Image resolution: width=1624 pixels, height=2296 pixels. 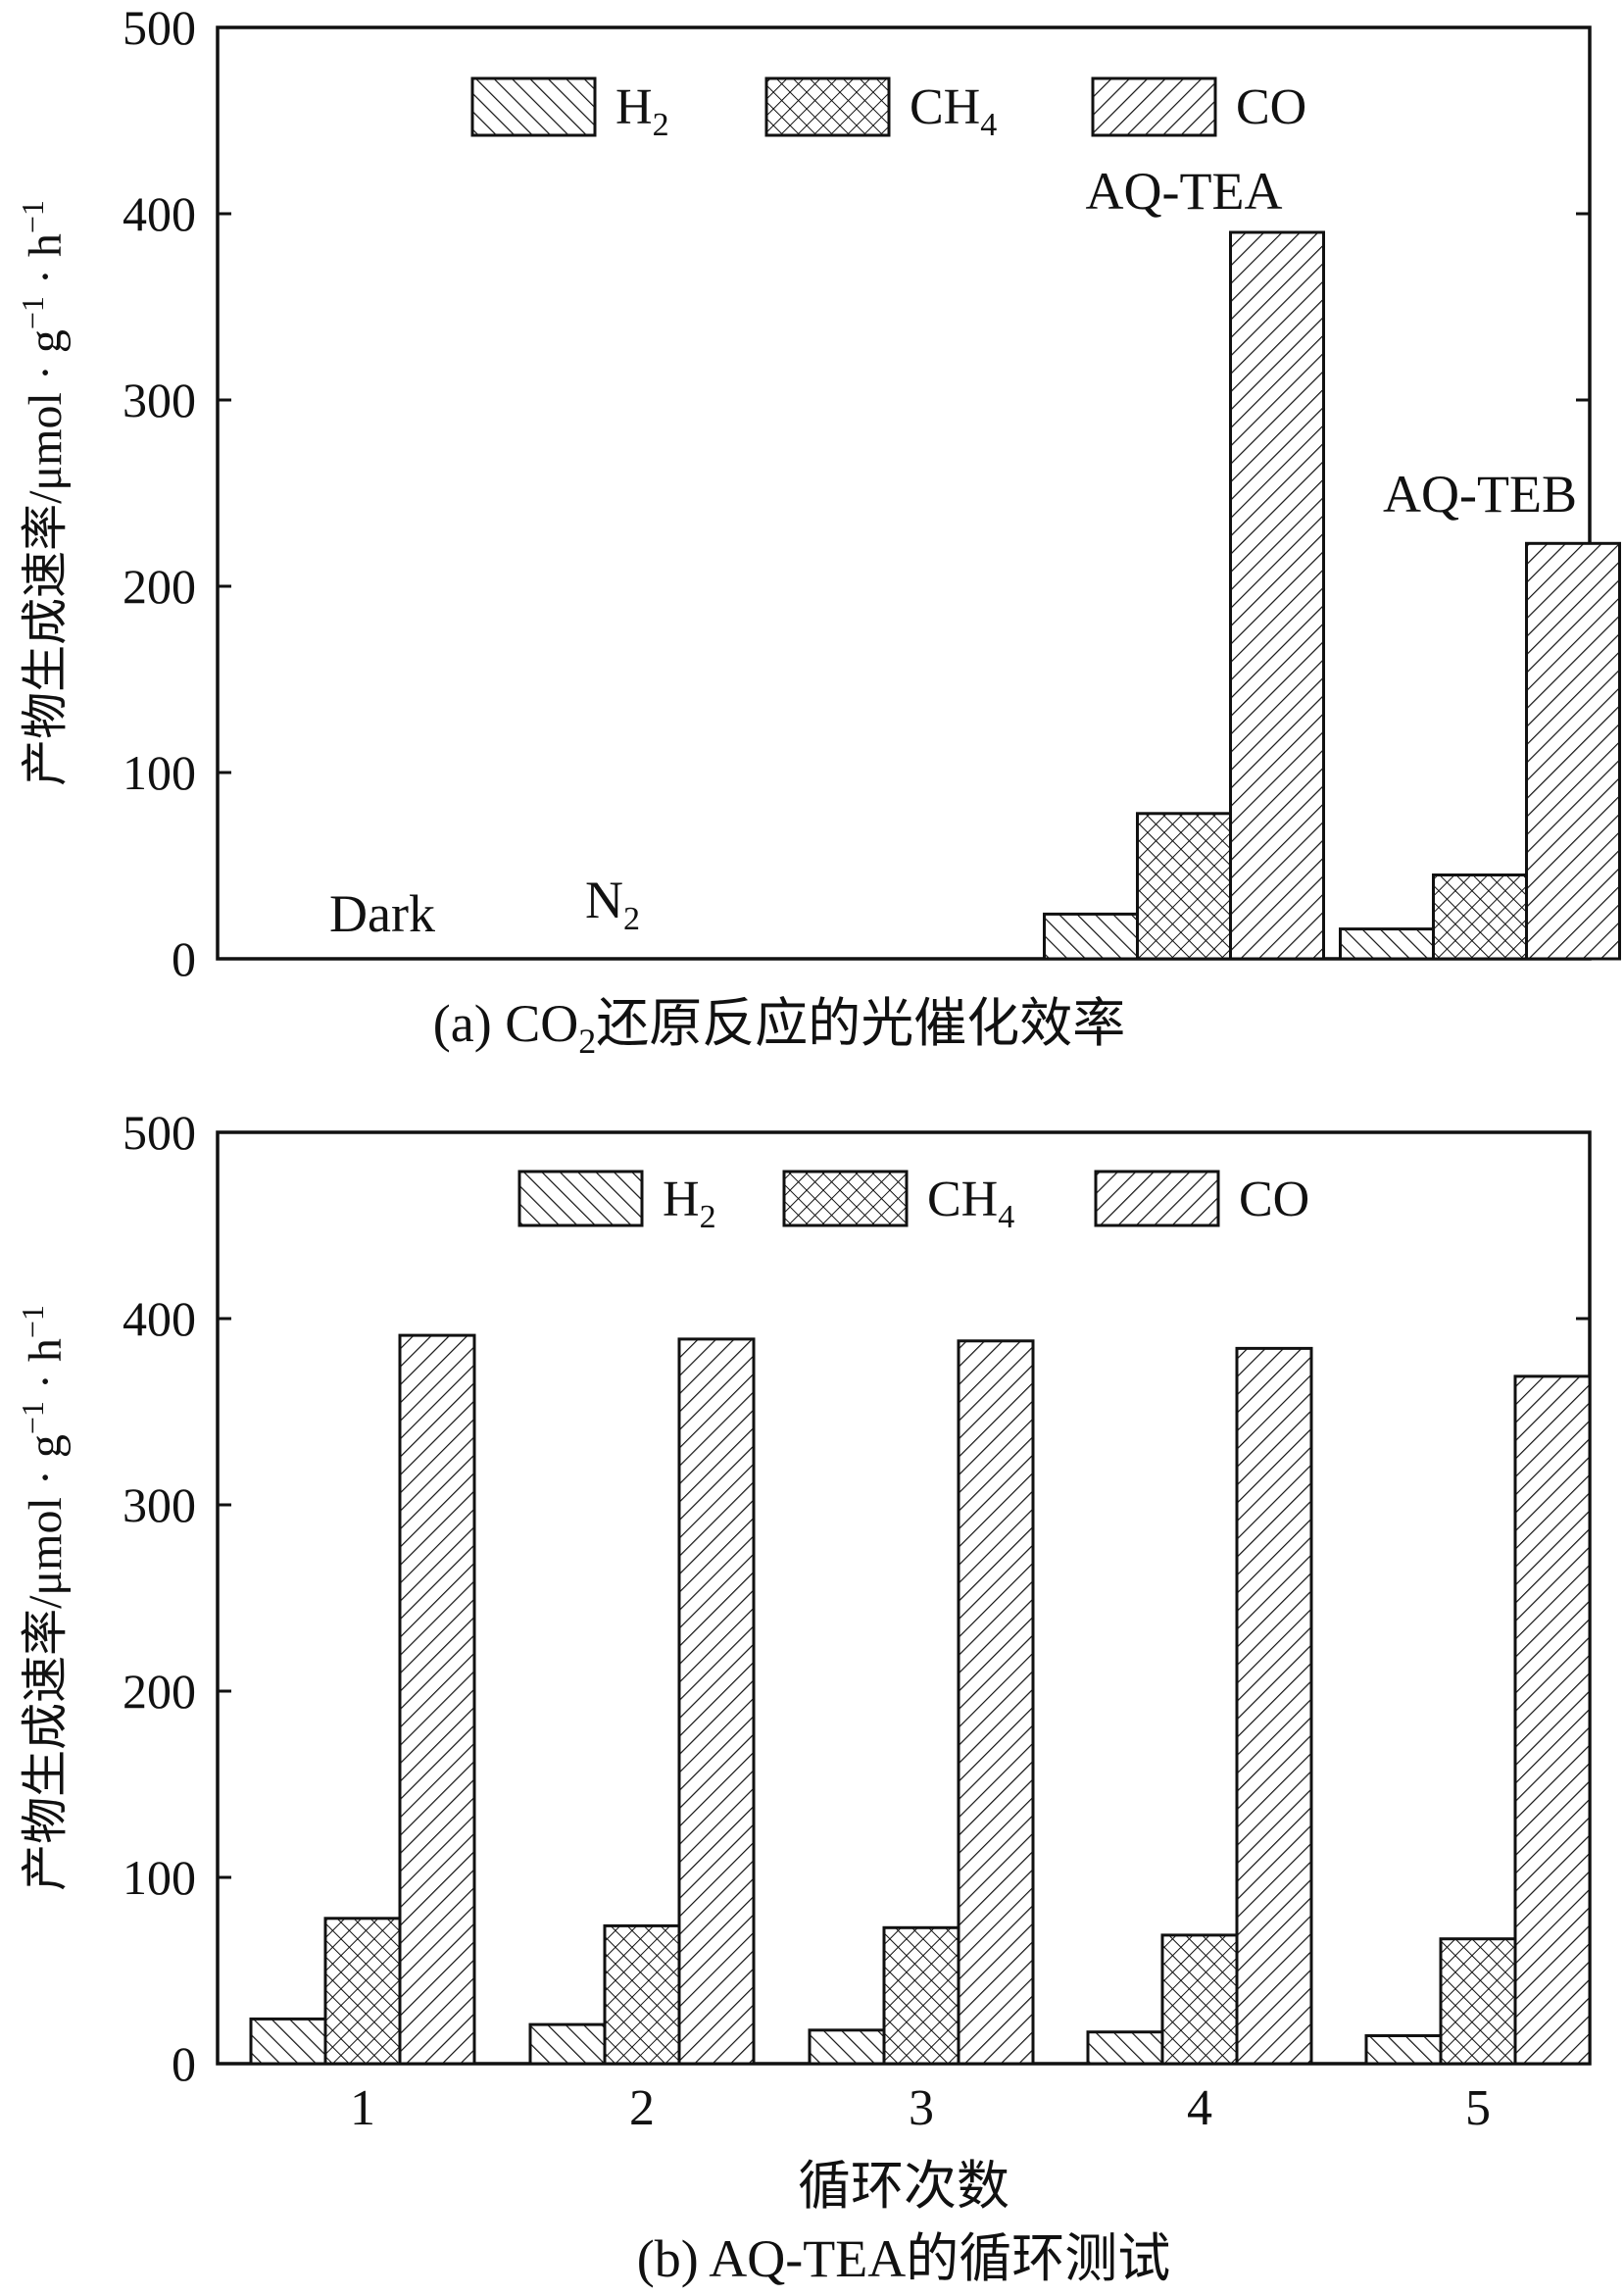 I want to click on x-tick-label: 3, so click(x=921, y=2108).